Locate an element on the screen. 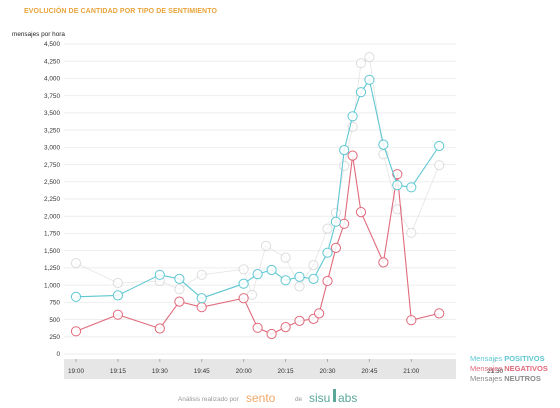 The width and height of the screenshot is (560, 408). y-tick-label: 0 is located at coordinates (58, 354).